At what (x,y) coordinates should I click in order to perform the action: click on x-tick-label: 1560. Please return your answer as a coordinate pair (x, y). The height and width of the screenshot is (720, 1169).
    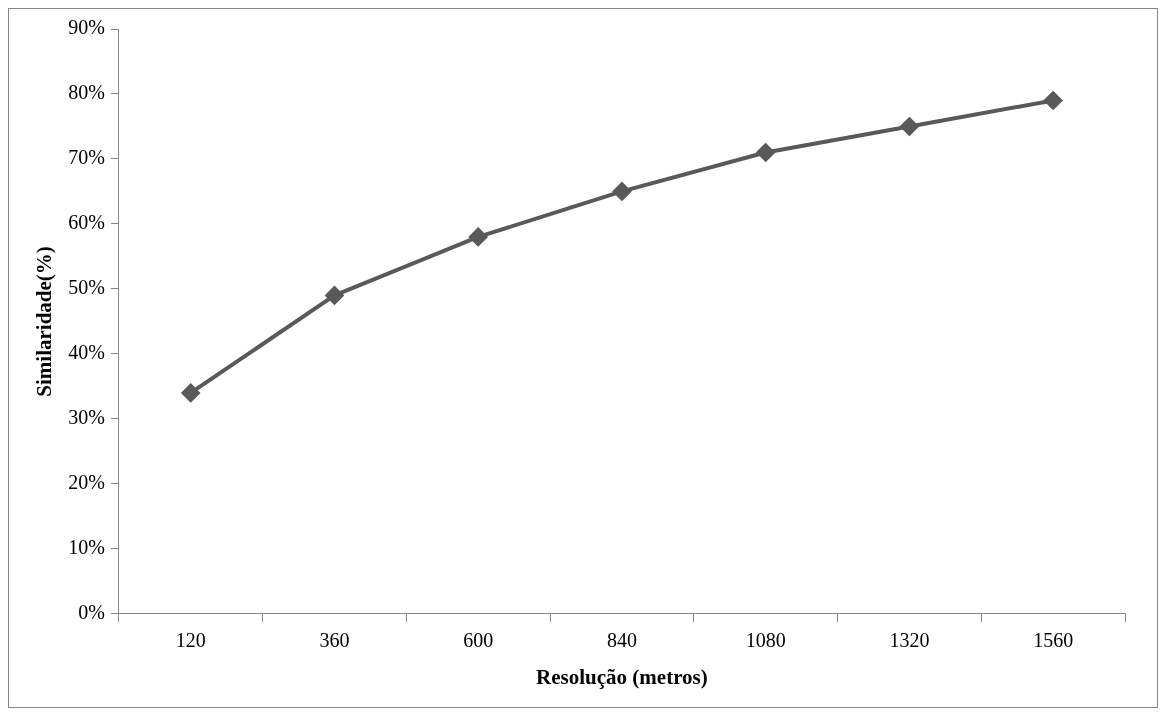
    Looking at the image, I should click on (1053, 640).